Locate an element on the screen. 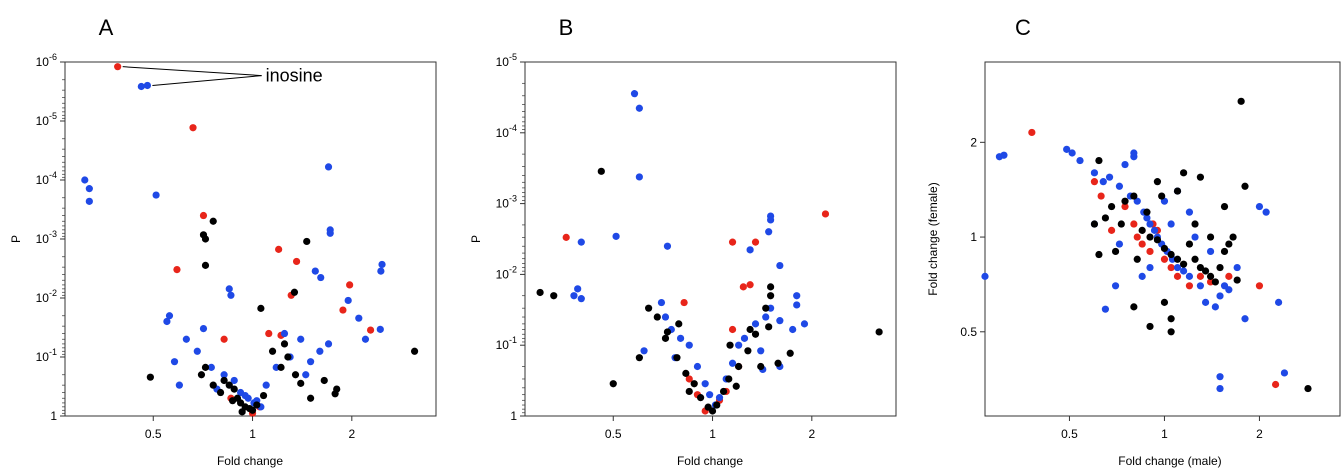 This screenshot has width=1344, height=471. ticks-c: 0.5 1 2 0.5 1 2 is located at coordinates (1111, 288).